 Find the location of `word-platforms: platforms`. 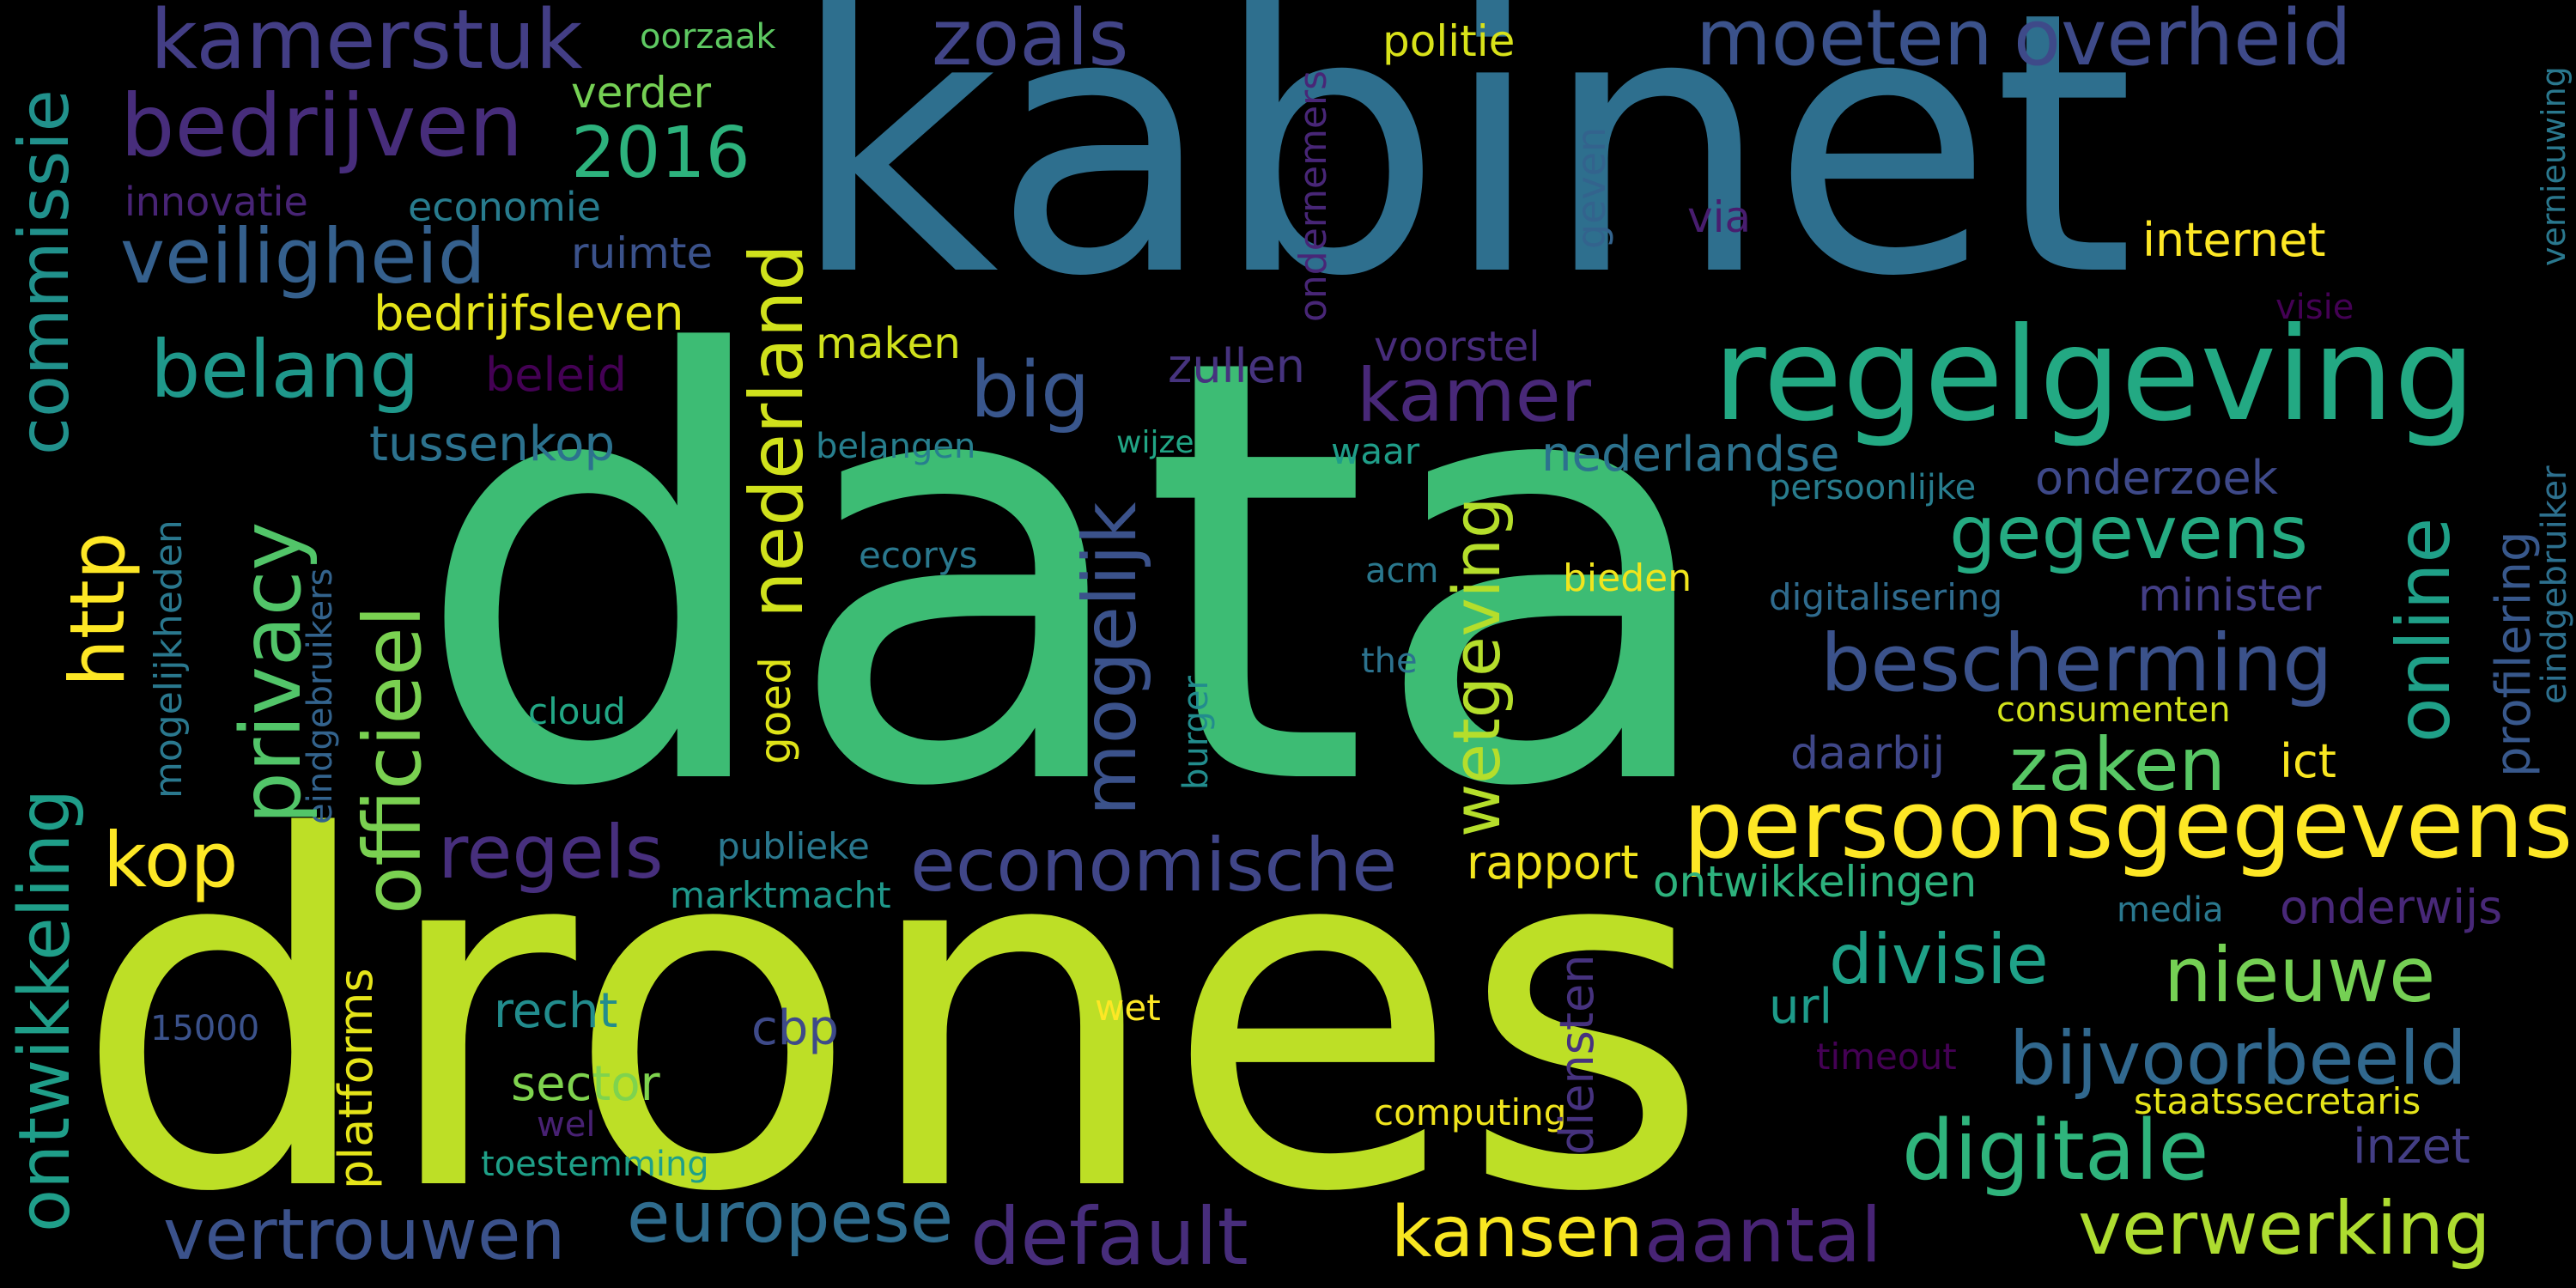

word-platforms: platforms is located at coordinates (356, 1078).